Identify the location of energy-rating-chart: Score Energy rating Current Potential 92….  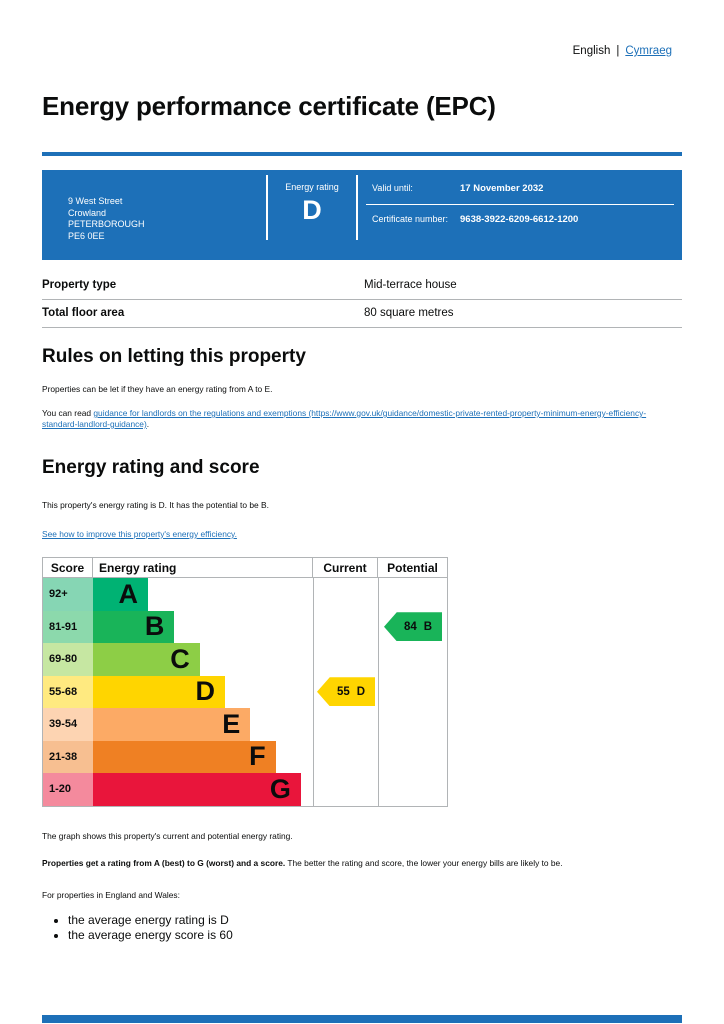
(245, 682).